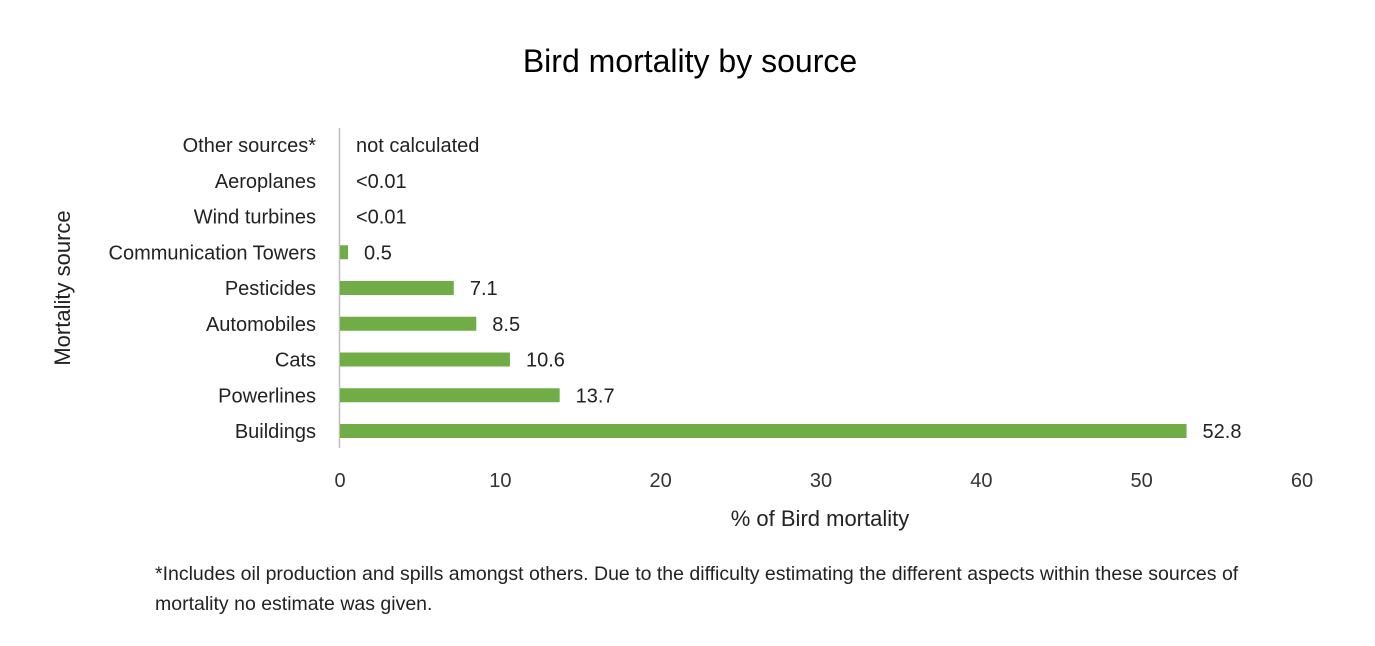 The image size is (1375, 646). Describe the element at coordinates (275, 432) in the screenshot. I see `category-label-buildings: Buildings` at that location.